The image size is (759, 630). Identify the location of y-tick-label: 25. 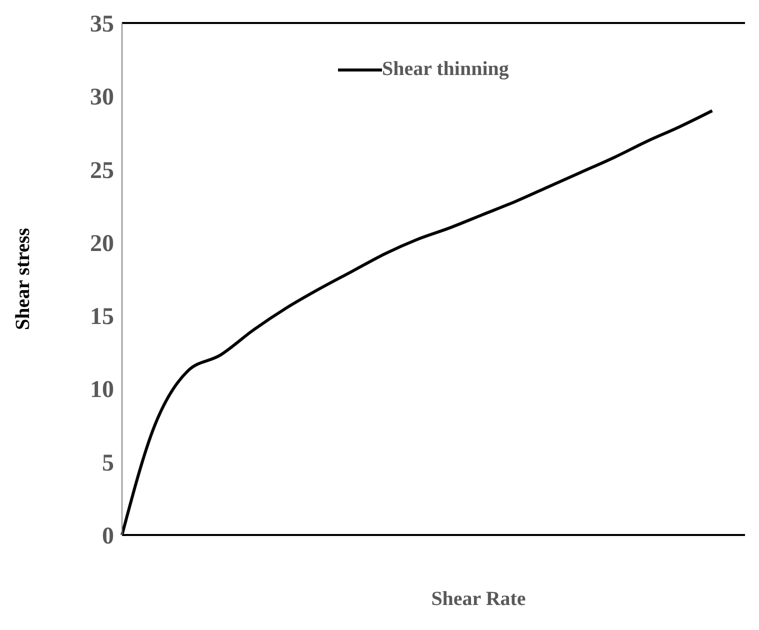
(102, 171).